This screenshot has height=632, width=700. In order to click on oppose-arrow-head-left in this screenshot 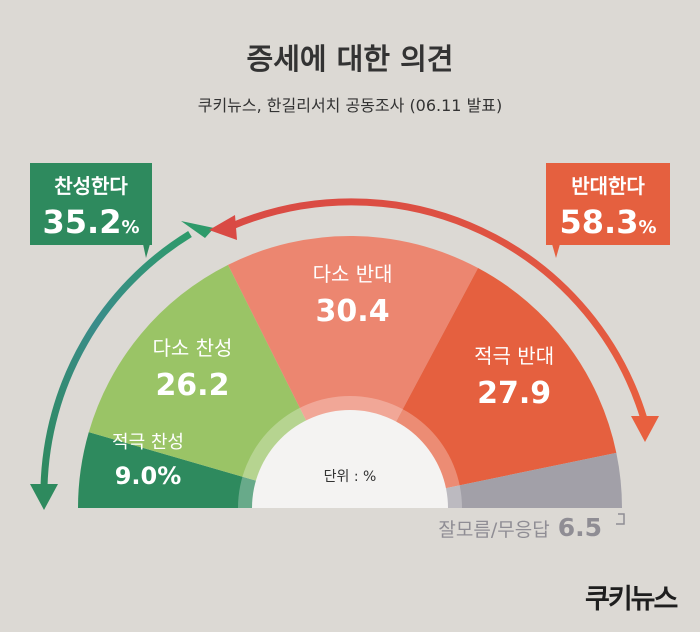, I will do `click(223, 227)`.